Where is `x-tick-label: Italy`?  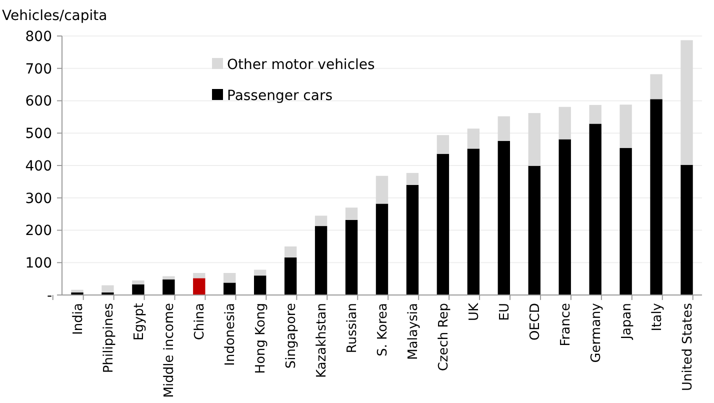
x-tick-label: Italy is located at coordinates (657, 317).